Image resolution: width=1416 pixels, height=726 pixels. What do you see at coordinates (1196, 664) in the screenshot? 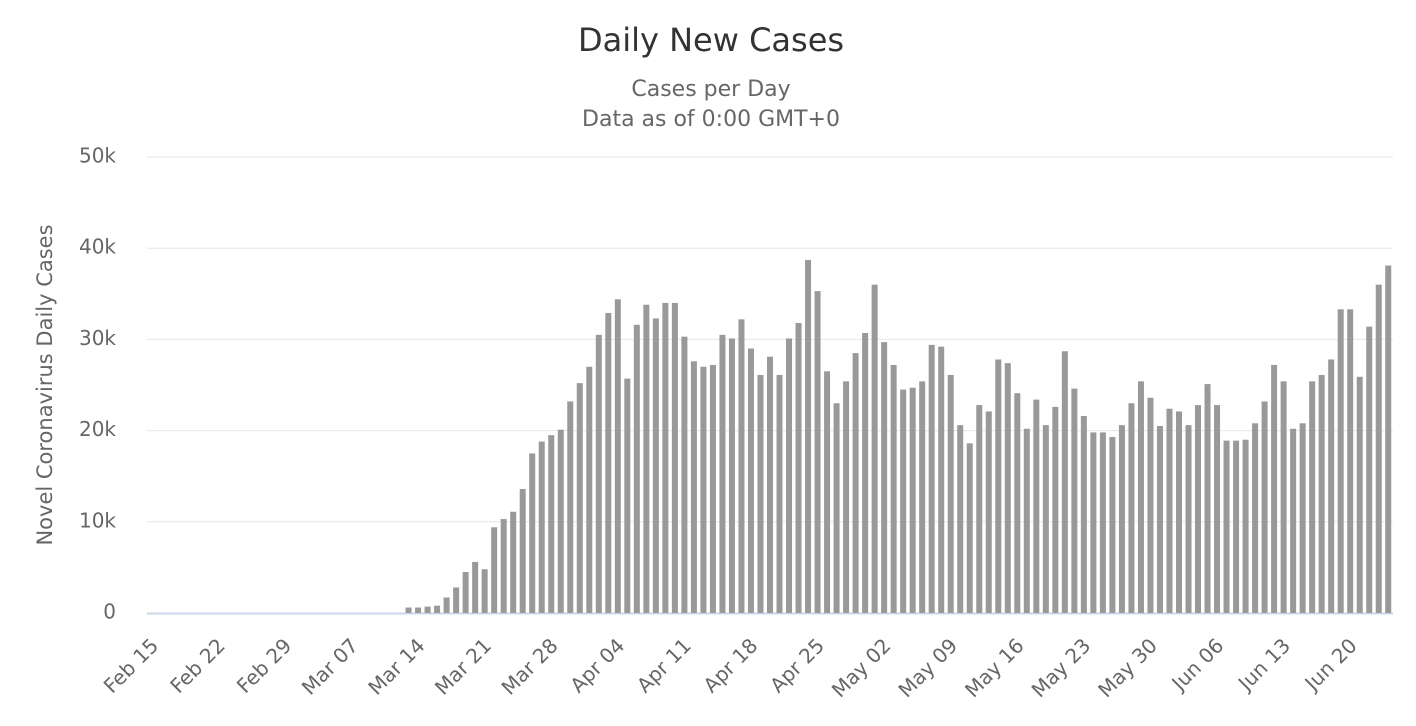
I see `x-tick-label: Jun 06` at bounding box center [1196, 664].